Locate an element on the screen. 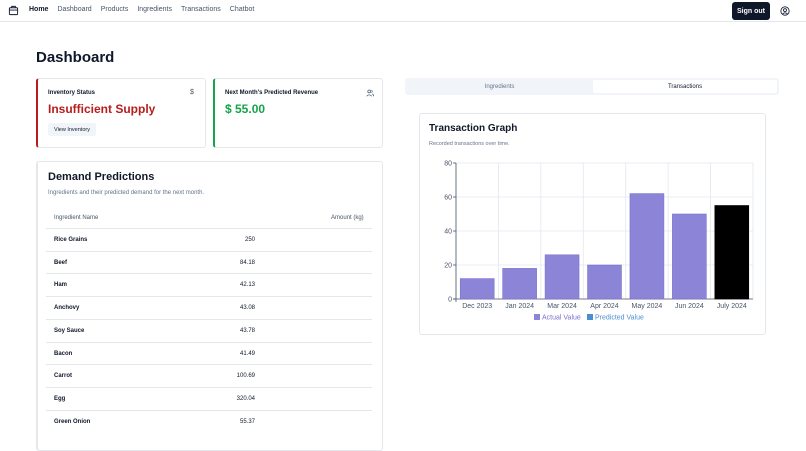 The image size is (806, 451). ingredient-name: Rice Grains is located at coordinates (71, 240).